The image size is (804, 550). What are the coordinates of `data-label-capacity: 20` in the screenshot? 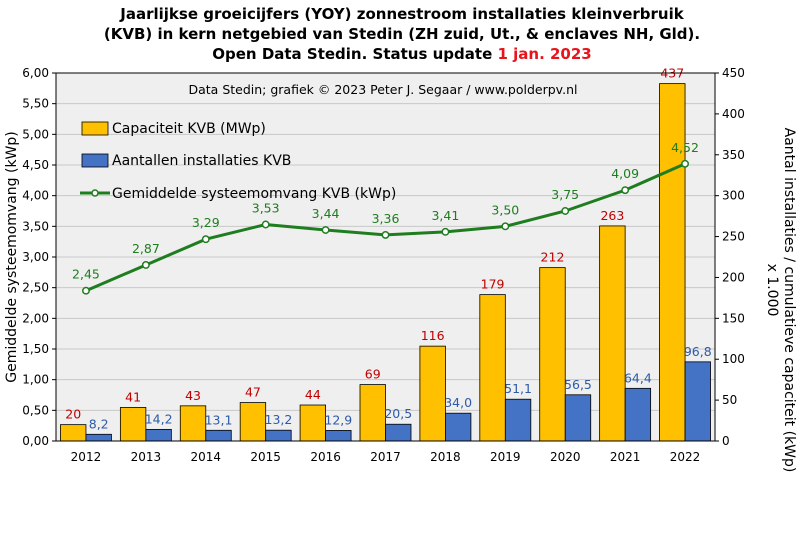 It's located at (73, 414).